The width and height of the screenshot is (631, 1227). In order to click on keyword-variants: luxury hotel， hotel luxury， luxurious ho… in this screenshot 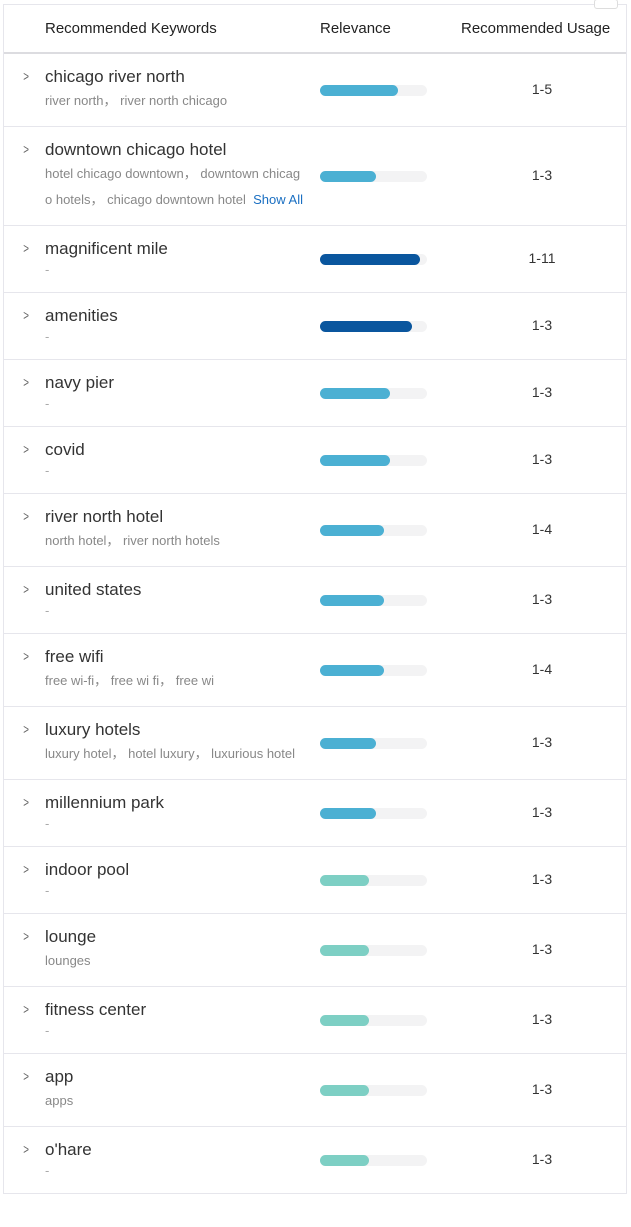, I will do `click(176, 754)`.